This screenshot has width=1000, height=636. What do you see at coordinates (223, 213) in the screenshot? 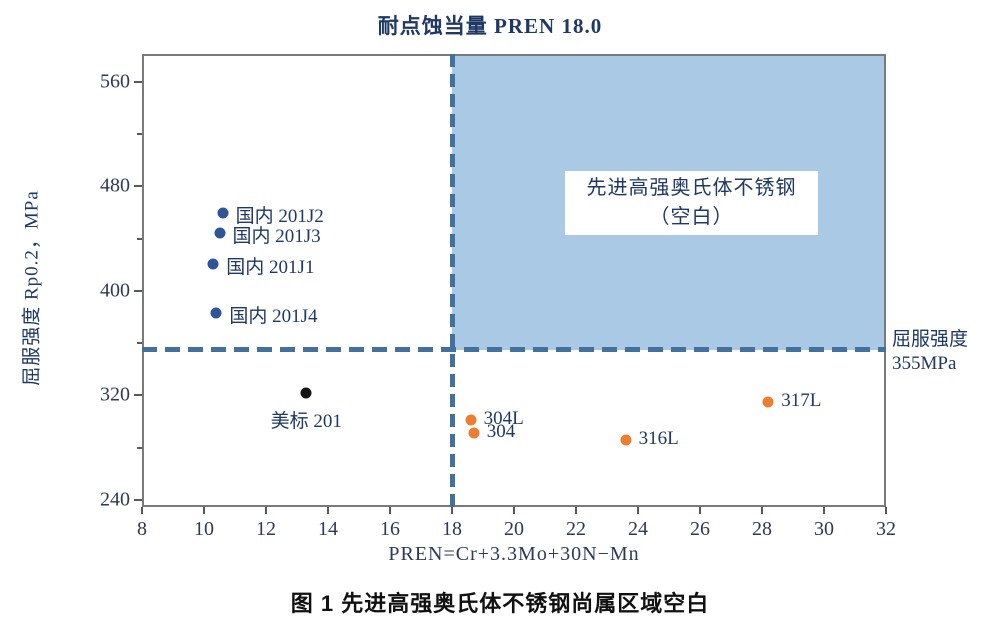
I see `data-point-国内-201J2` at bounding box center [223, 213].